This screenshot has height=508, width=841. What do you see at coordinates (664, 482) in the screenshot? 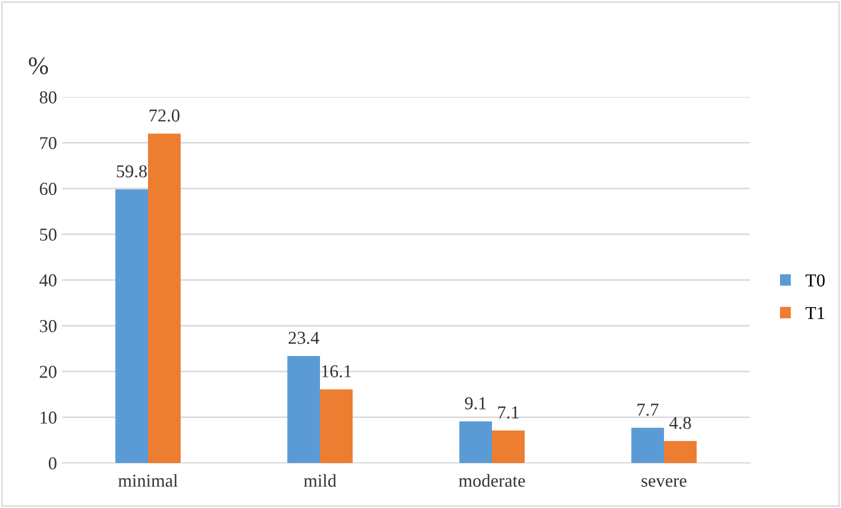
I see `x-tick-label: severe` at bounding box center [664, 482].